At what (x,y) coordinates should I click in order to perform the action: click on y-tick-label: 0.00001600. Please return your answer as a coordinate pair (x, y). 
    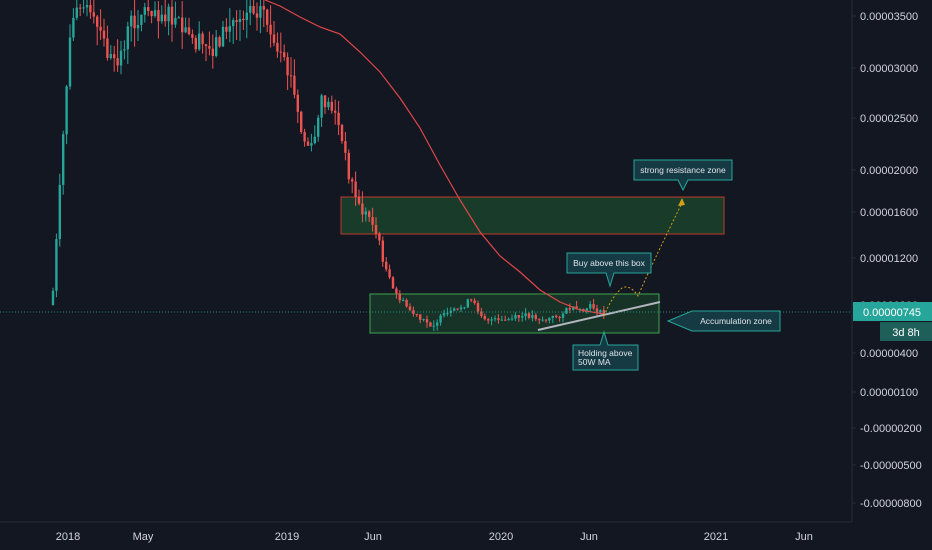
    Looking at the image, I should click on (889, 213).